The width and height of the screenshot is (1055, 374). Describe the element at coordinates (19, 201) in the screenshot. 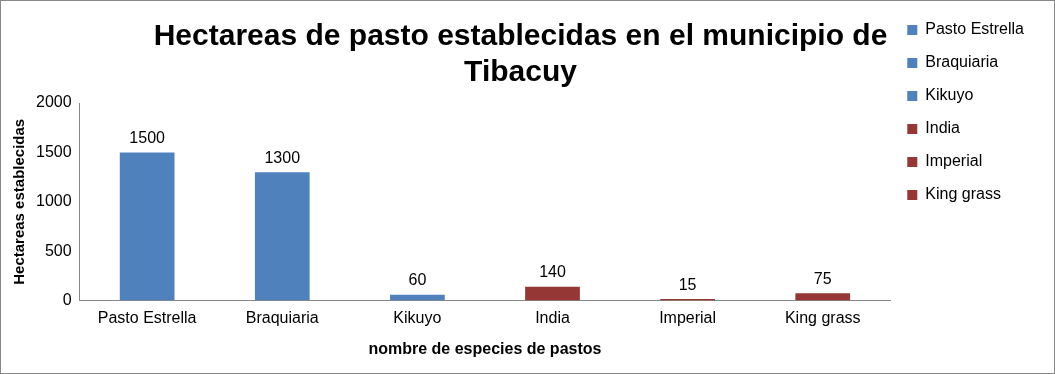

I see `y-axis-title: Hectareas establecidas` at that location.